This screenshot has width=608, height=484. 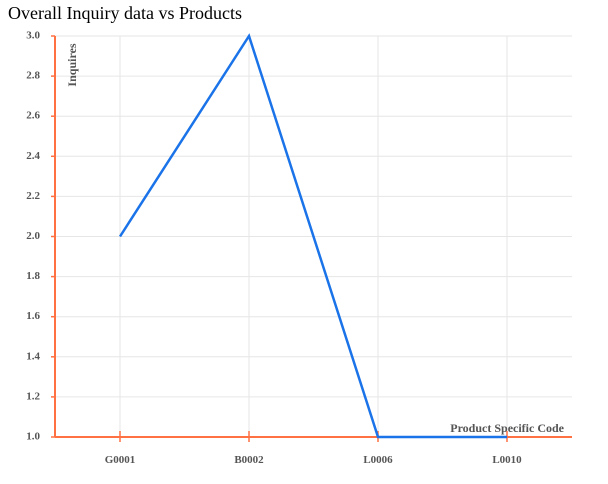 What do you see at coordinates (33, 437) in the screenshot?
I see `y-tick-label: 1.0` at bounding box center [33, 437].